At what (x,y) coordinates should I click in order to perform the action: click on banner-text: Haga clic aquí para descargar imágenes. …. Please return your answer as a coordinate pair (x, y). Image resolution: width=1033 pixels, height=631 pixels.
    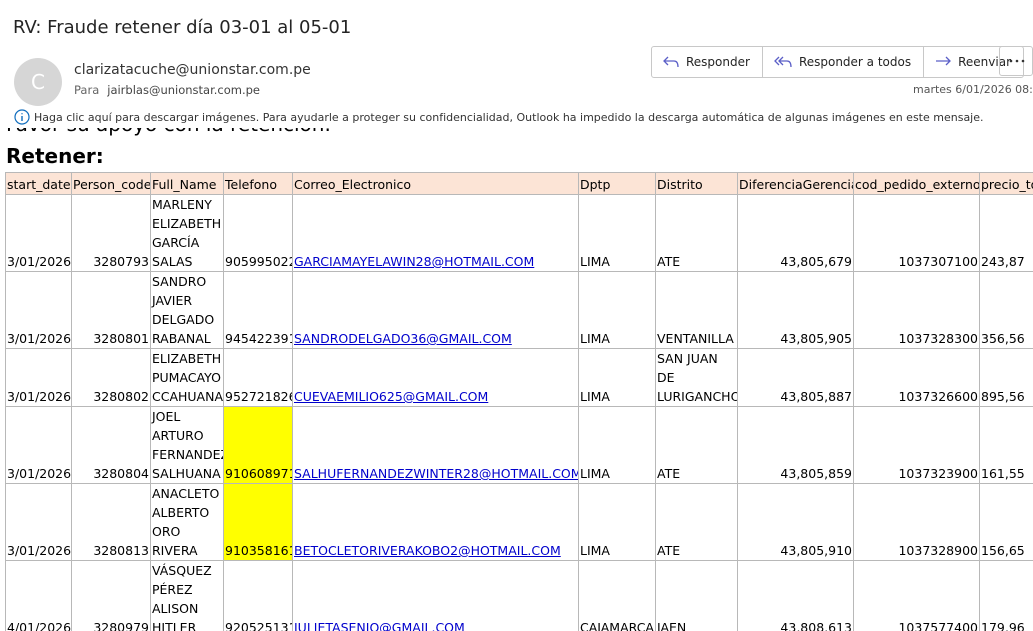
    Looking at the image, I should click on (509, 117).